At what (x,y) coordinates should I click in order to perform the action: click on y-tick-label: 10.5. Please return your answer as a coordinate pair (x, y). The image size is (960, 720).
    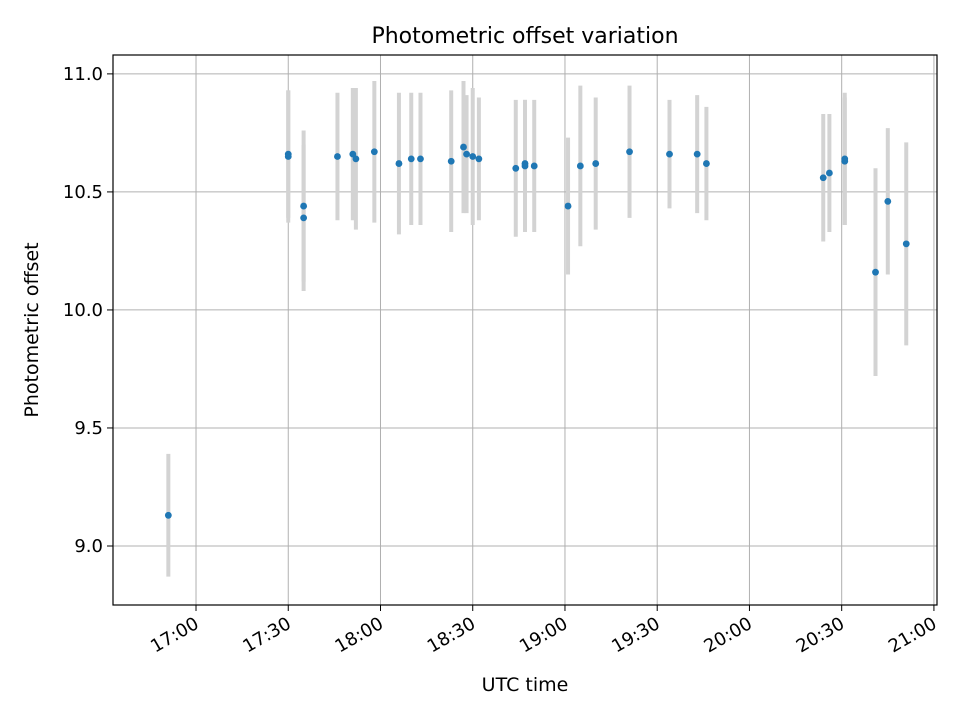
    Looking at the image, I should click on (83, 192).